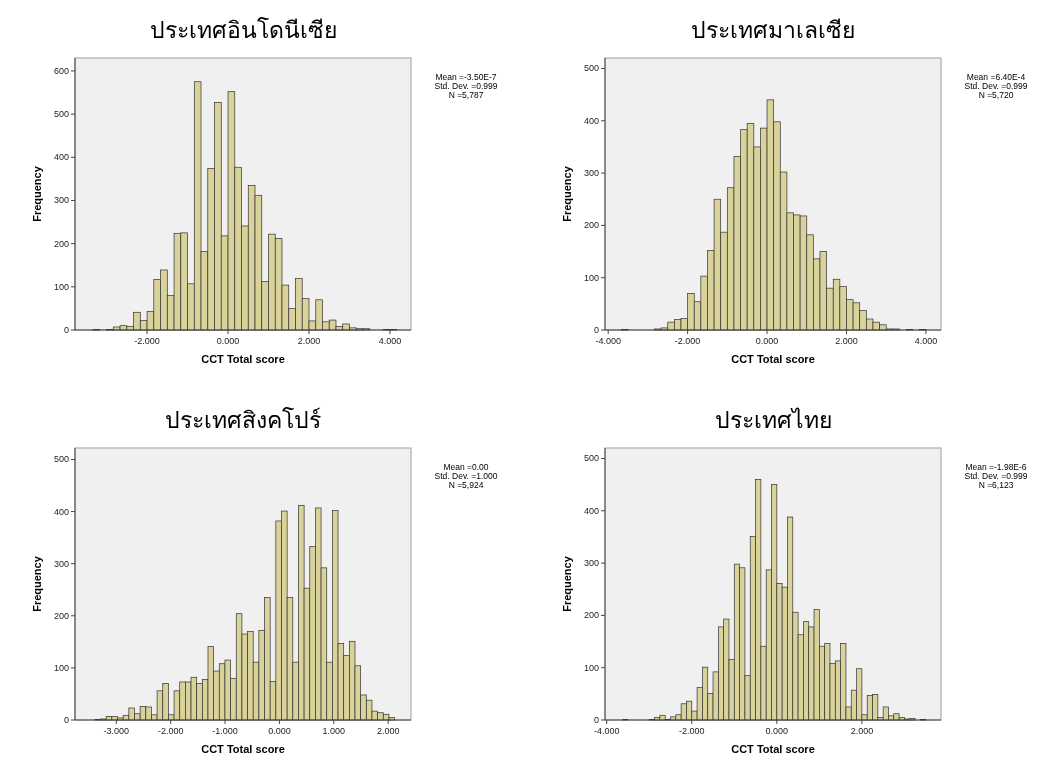  I want to click on annotation: Mean =-3.50E-7, so click(466, 77).